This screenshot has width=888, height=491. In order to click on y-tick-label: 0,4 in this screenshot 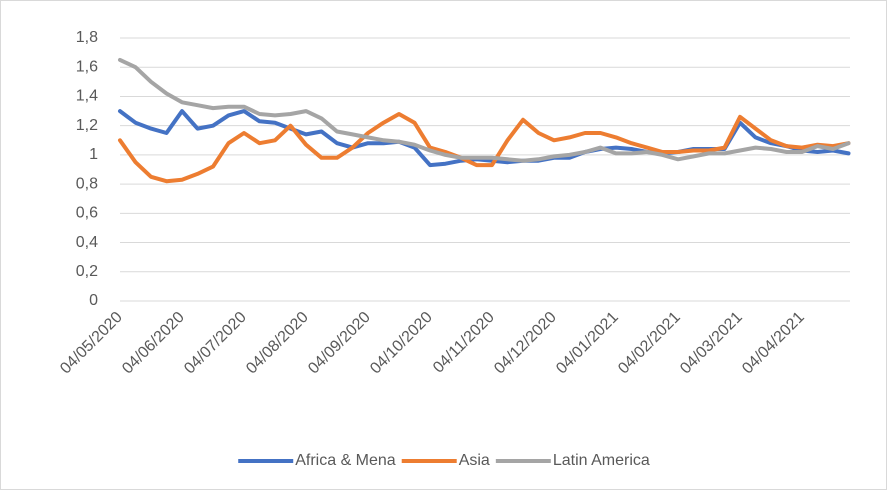, I will do `click(87, 242)`.